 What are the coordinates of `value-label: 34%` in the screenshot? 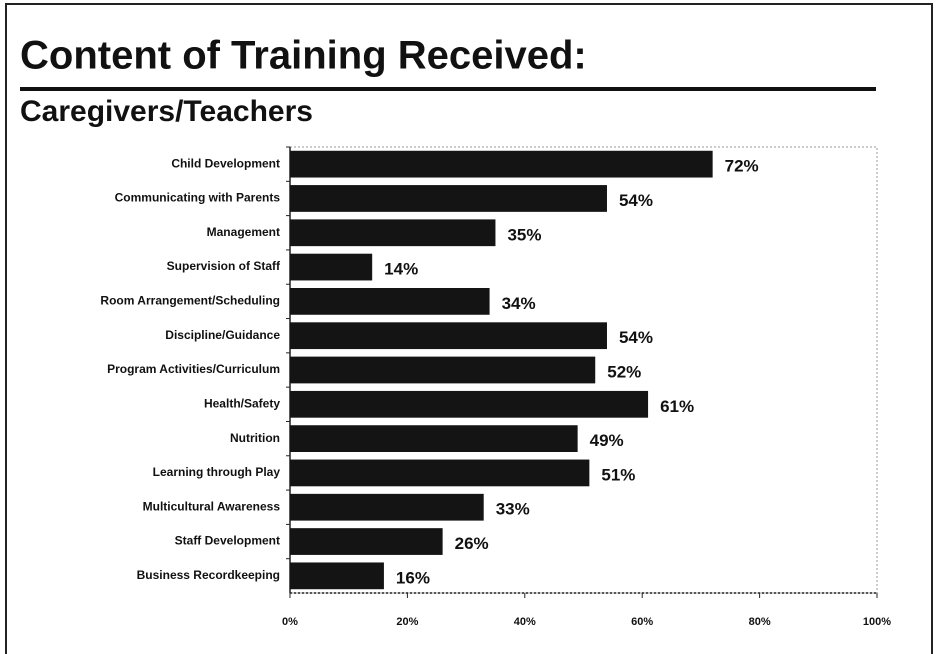 It's located at (519, 303).